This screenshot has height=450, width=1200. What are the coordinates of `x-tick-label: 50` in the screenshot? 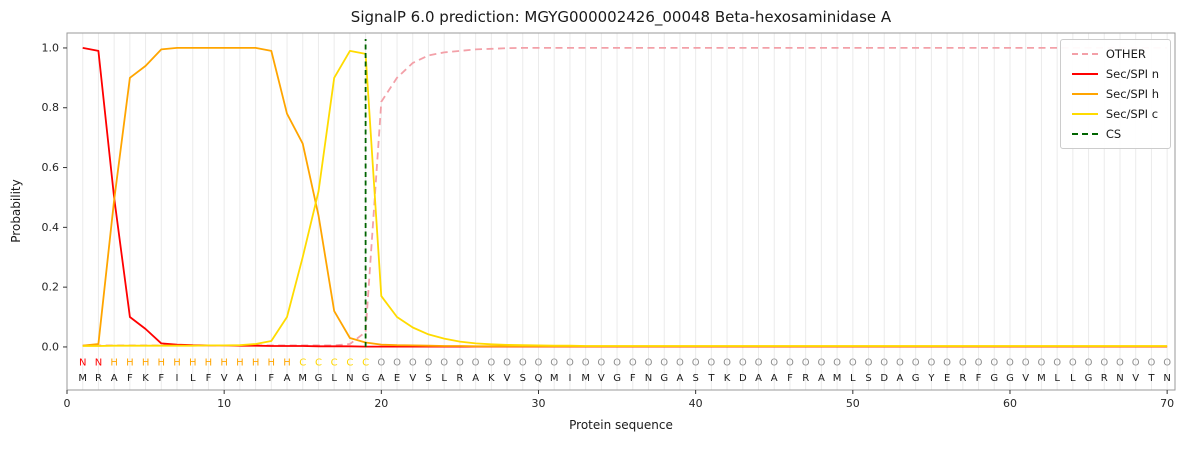 It's located at (853, 403).